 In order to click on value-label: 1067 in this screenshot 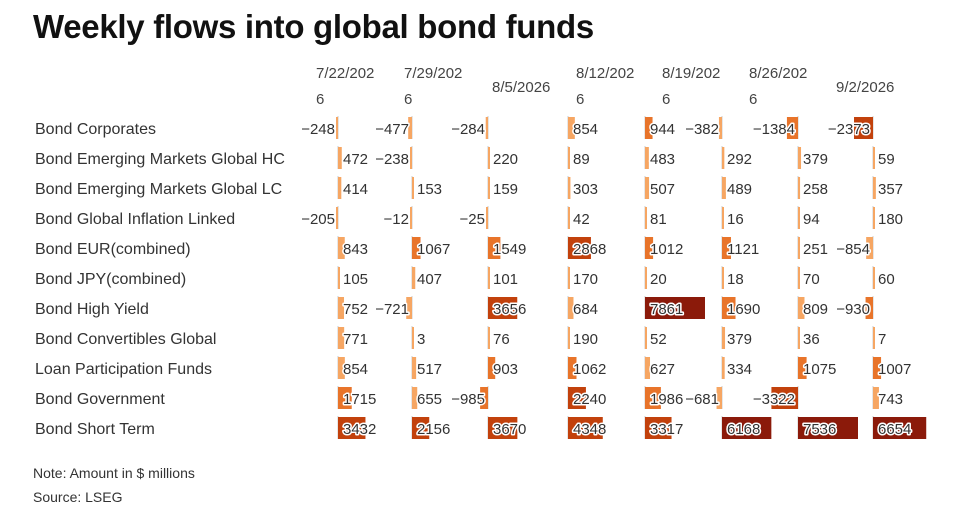, I will do `click(433, 249)`.